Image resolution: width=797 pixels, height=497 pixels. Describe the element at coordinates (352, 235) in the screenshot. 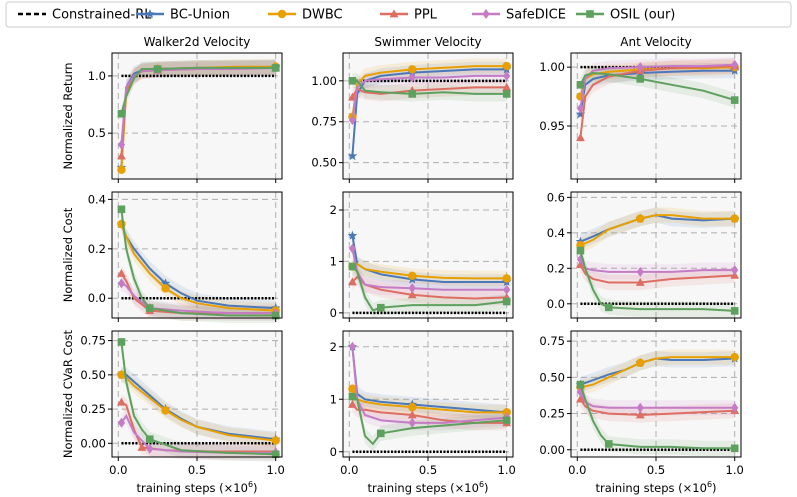

I see `point-bc-union` at that location.